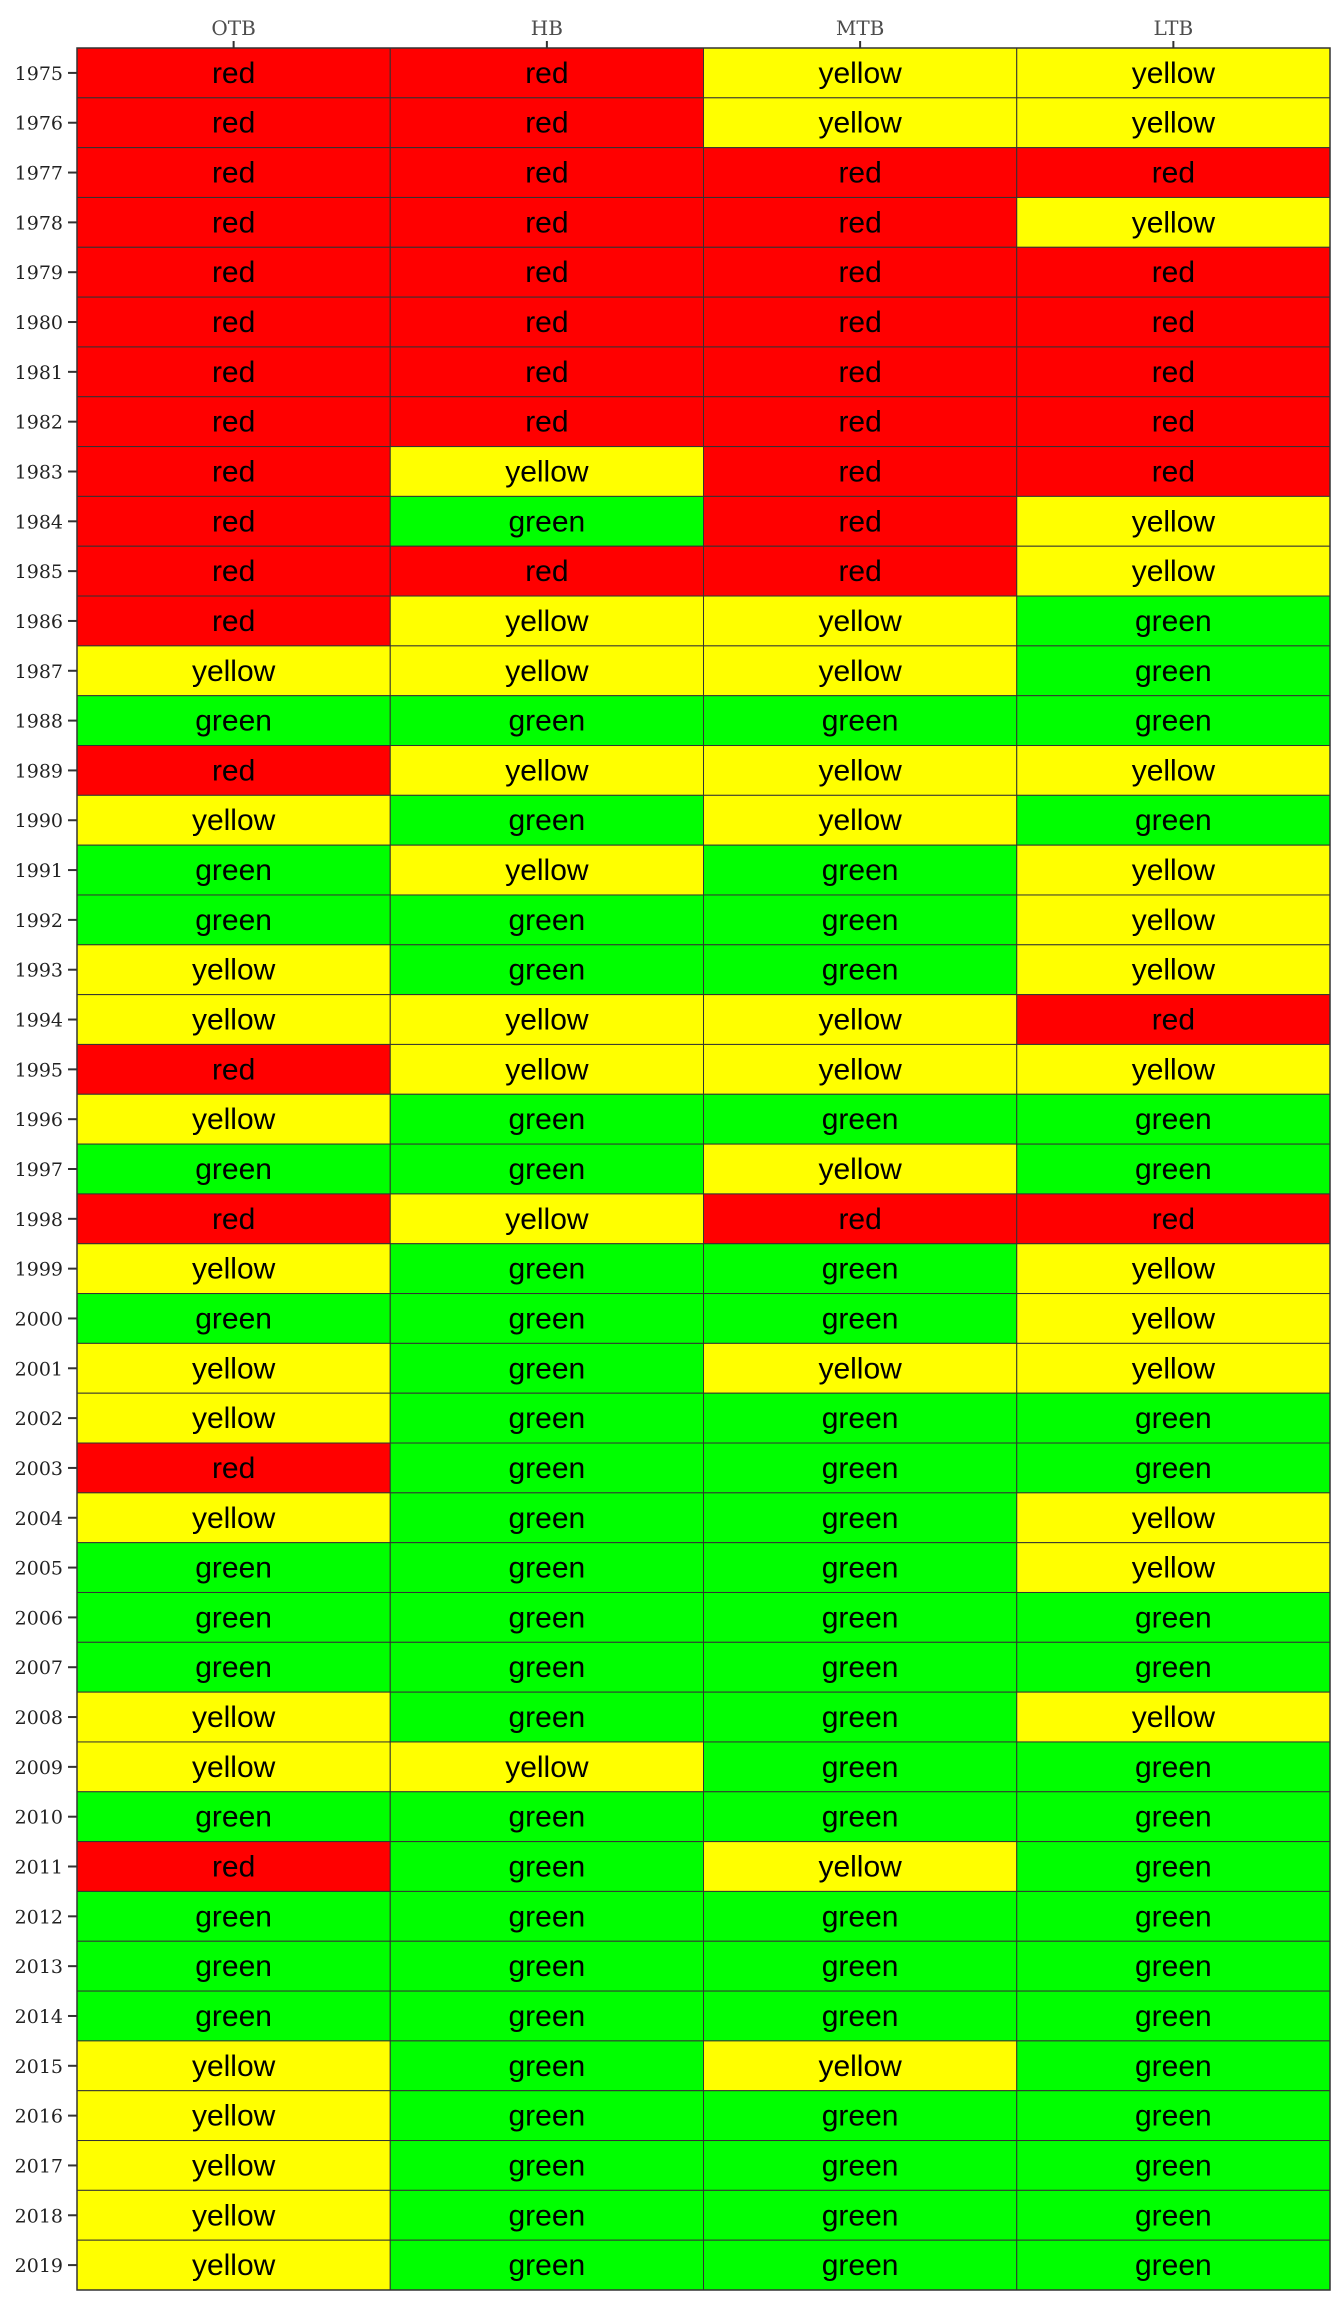 The width and height of the screenshot is (1344, 2304). What do you see at coordinates (39, 1718) in the screenshot?
I see `row-label-2008: 2008` at bounding box center [39, 1718].